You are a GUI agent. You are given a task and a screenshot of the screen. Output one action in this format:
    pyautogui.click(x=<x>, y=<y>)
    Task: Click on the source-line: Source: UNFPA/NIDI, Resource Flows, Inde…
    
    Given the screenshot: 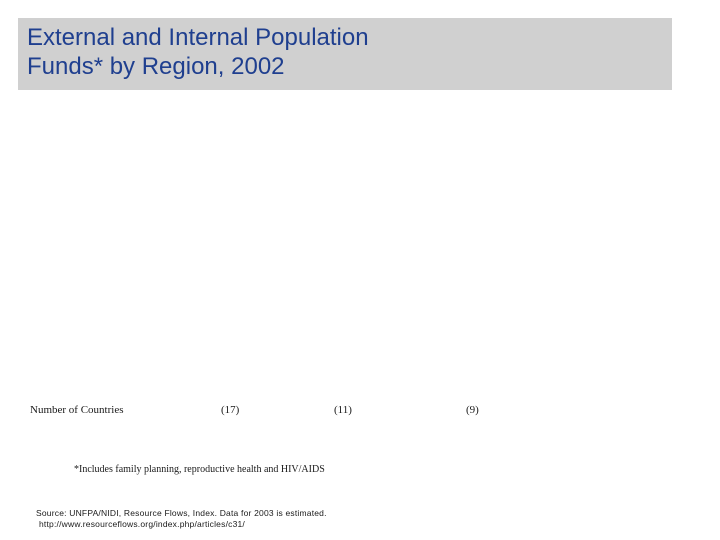 What is the action you would take?
    pyautogui.click(x=181, y=513)
    